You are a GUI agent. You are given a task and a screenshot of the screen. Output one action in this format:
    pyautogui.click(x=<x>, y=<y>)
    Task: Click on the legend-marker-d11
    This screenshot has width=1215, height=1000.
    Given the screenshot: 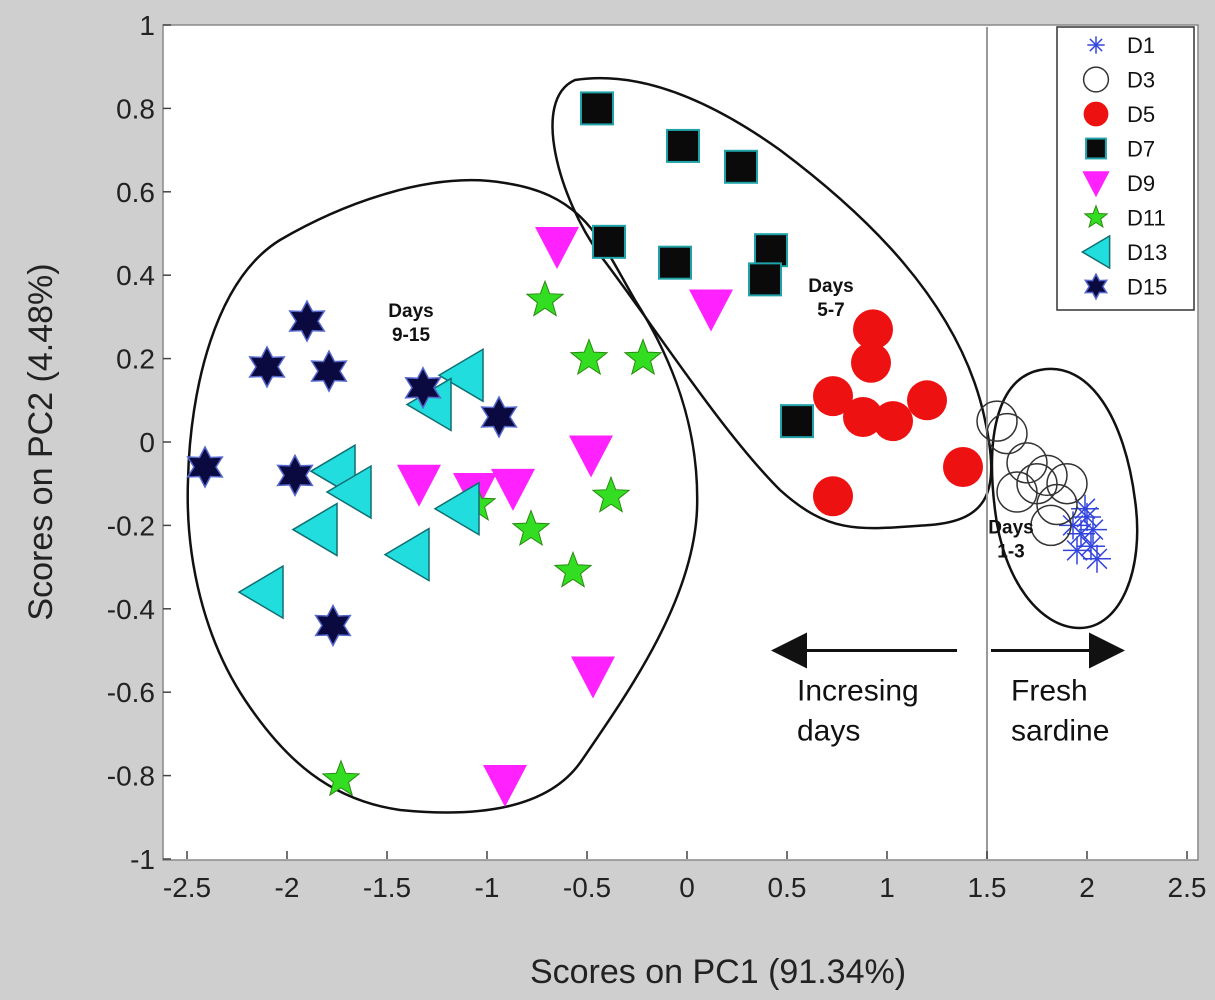 What is the action you would take?
    pyautogui.click(x=1096, y=216)
    